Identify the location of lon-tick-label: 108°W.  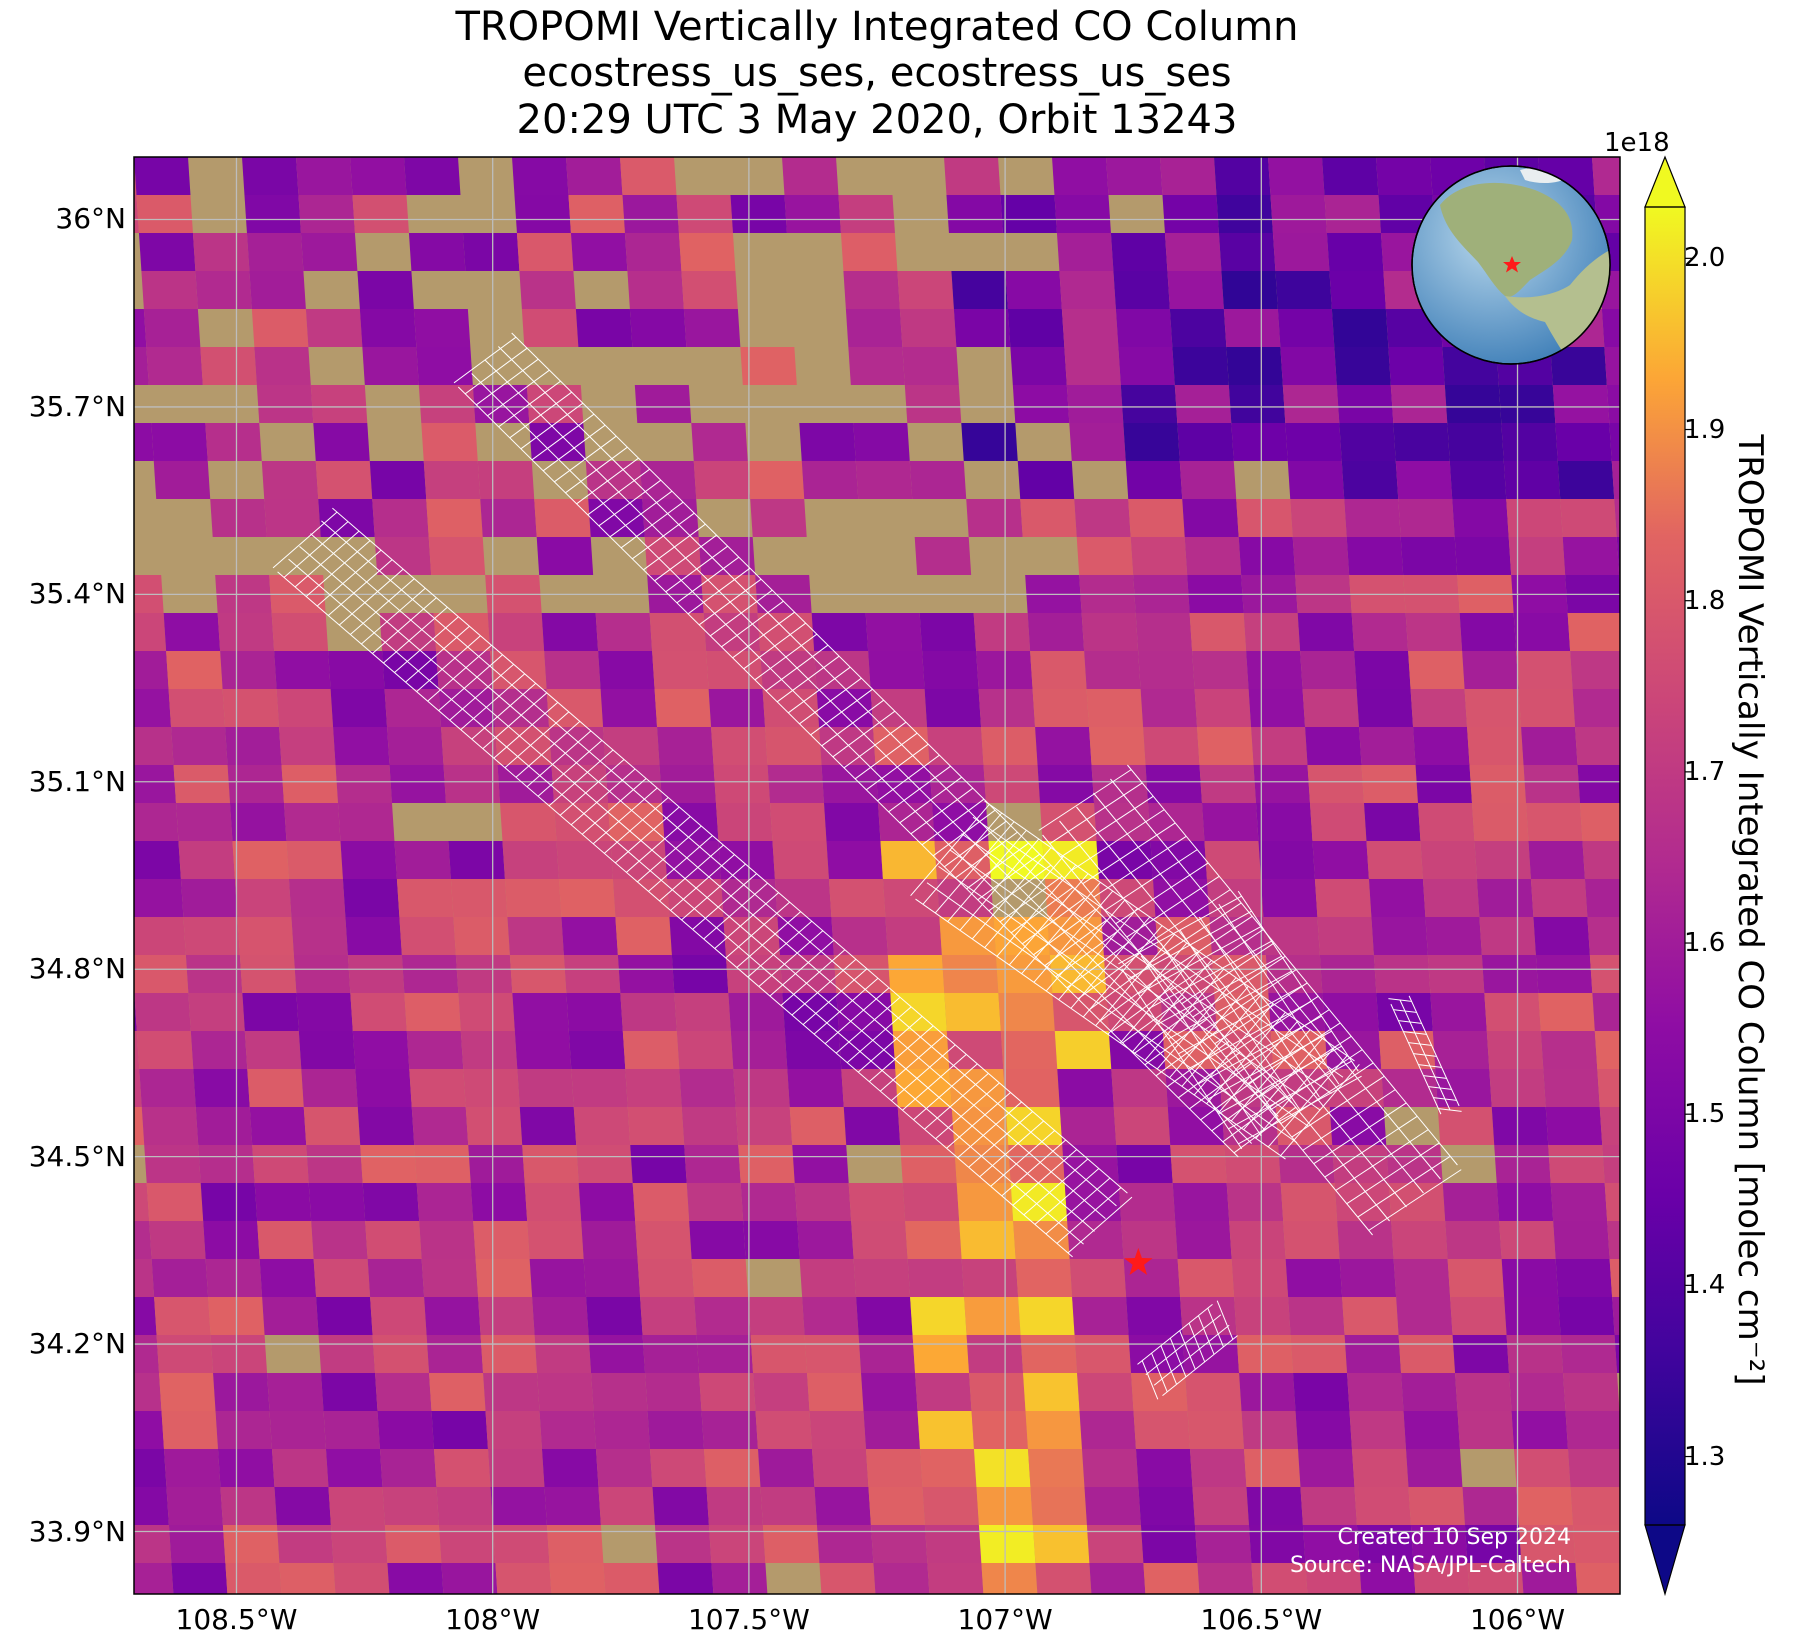
(493, 1619).